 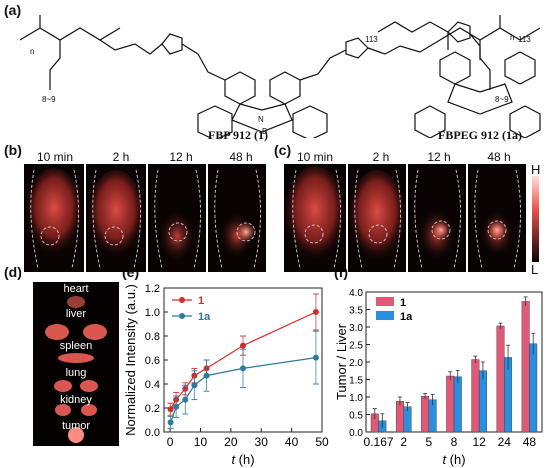 I want to click on x-tick-label-e: 0, so click(x=170, y=442).